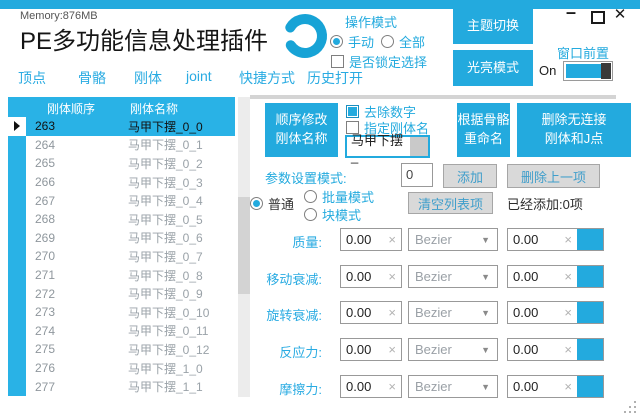 The image size is (640, 420). Describe the element at coordinates (121, 126) in the screenshot. I see `table-row: 263 马甲下摆_0_0` at that location.